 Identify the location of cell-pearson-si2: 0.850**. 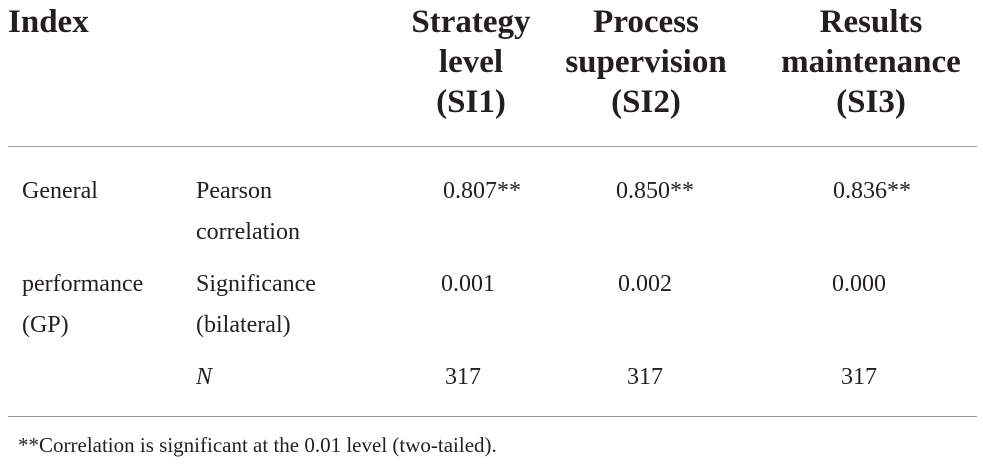
(655, 191).